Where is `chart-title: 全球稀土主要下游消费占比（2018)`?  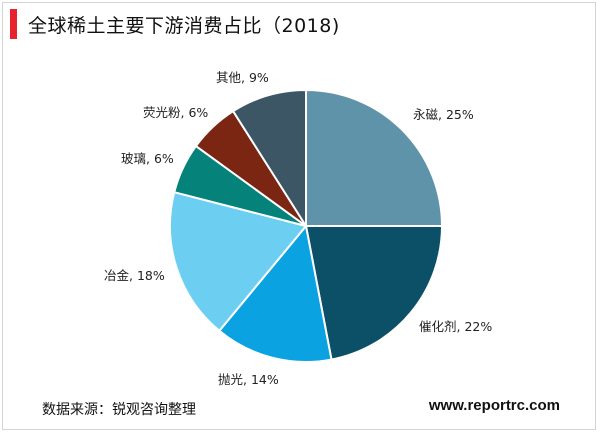 chart-title: 全球稀土主要下游消费占比（2018) is located at coordinates (184, 26).